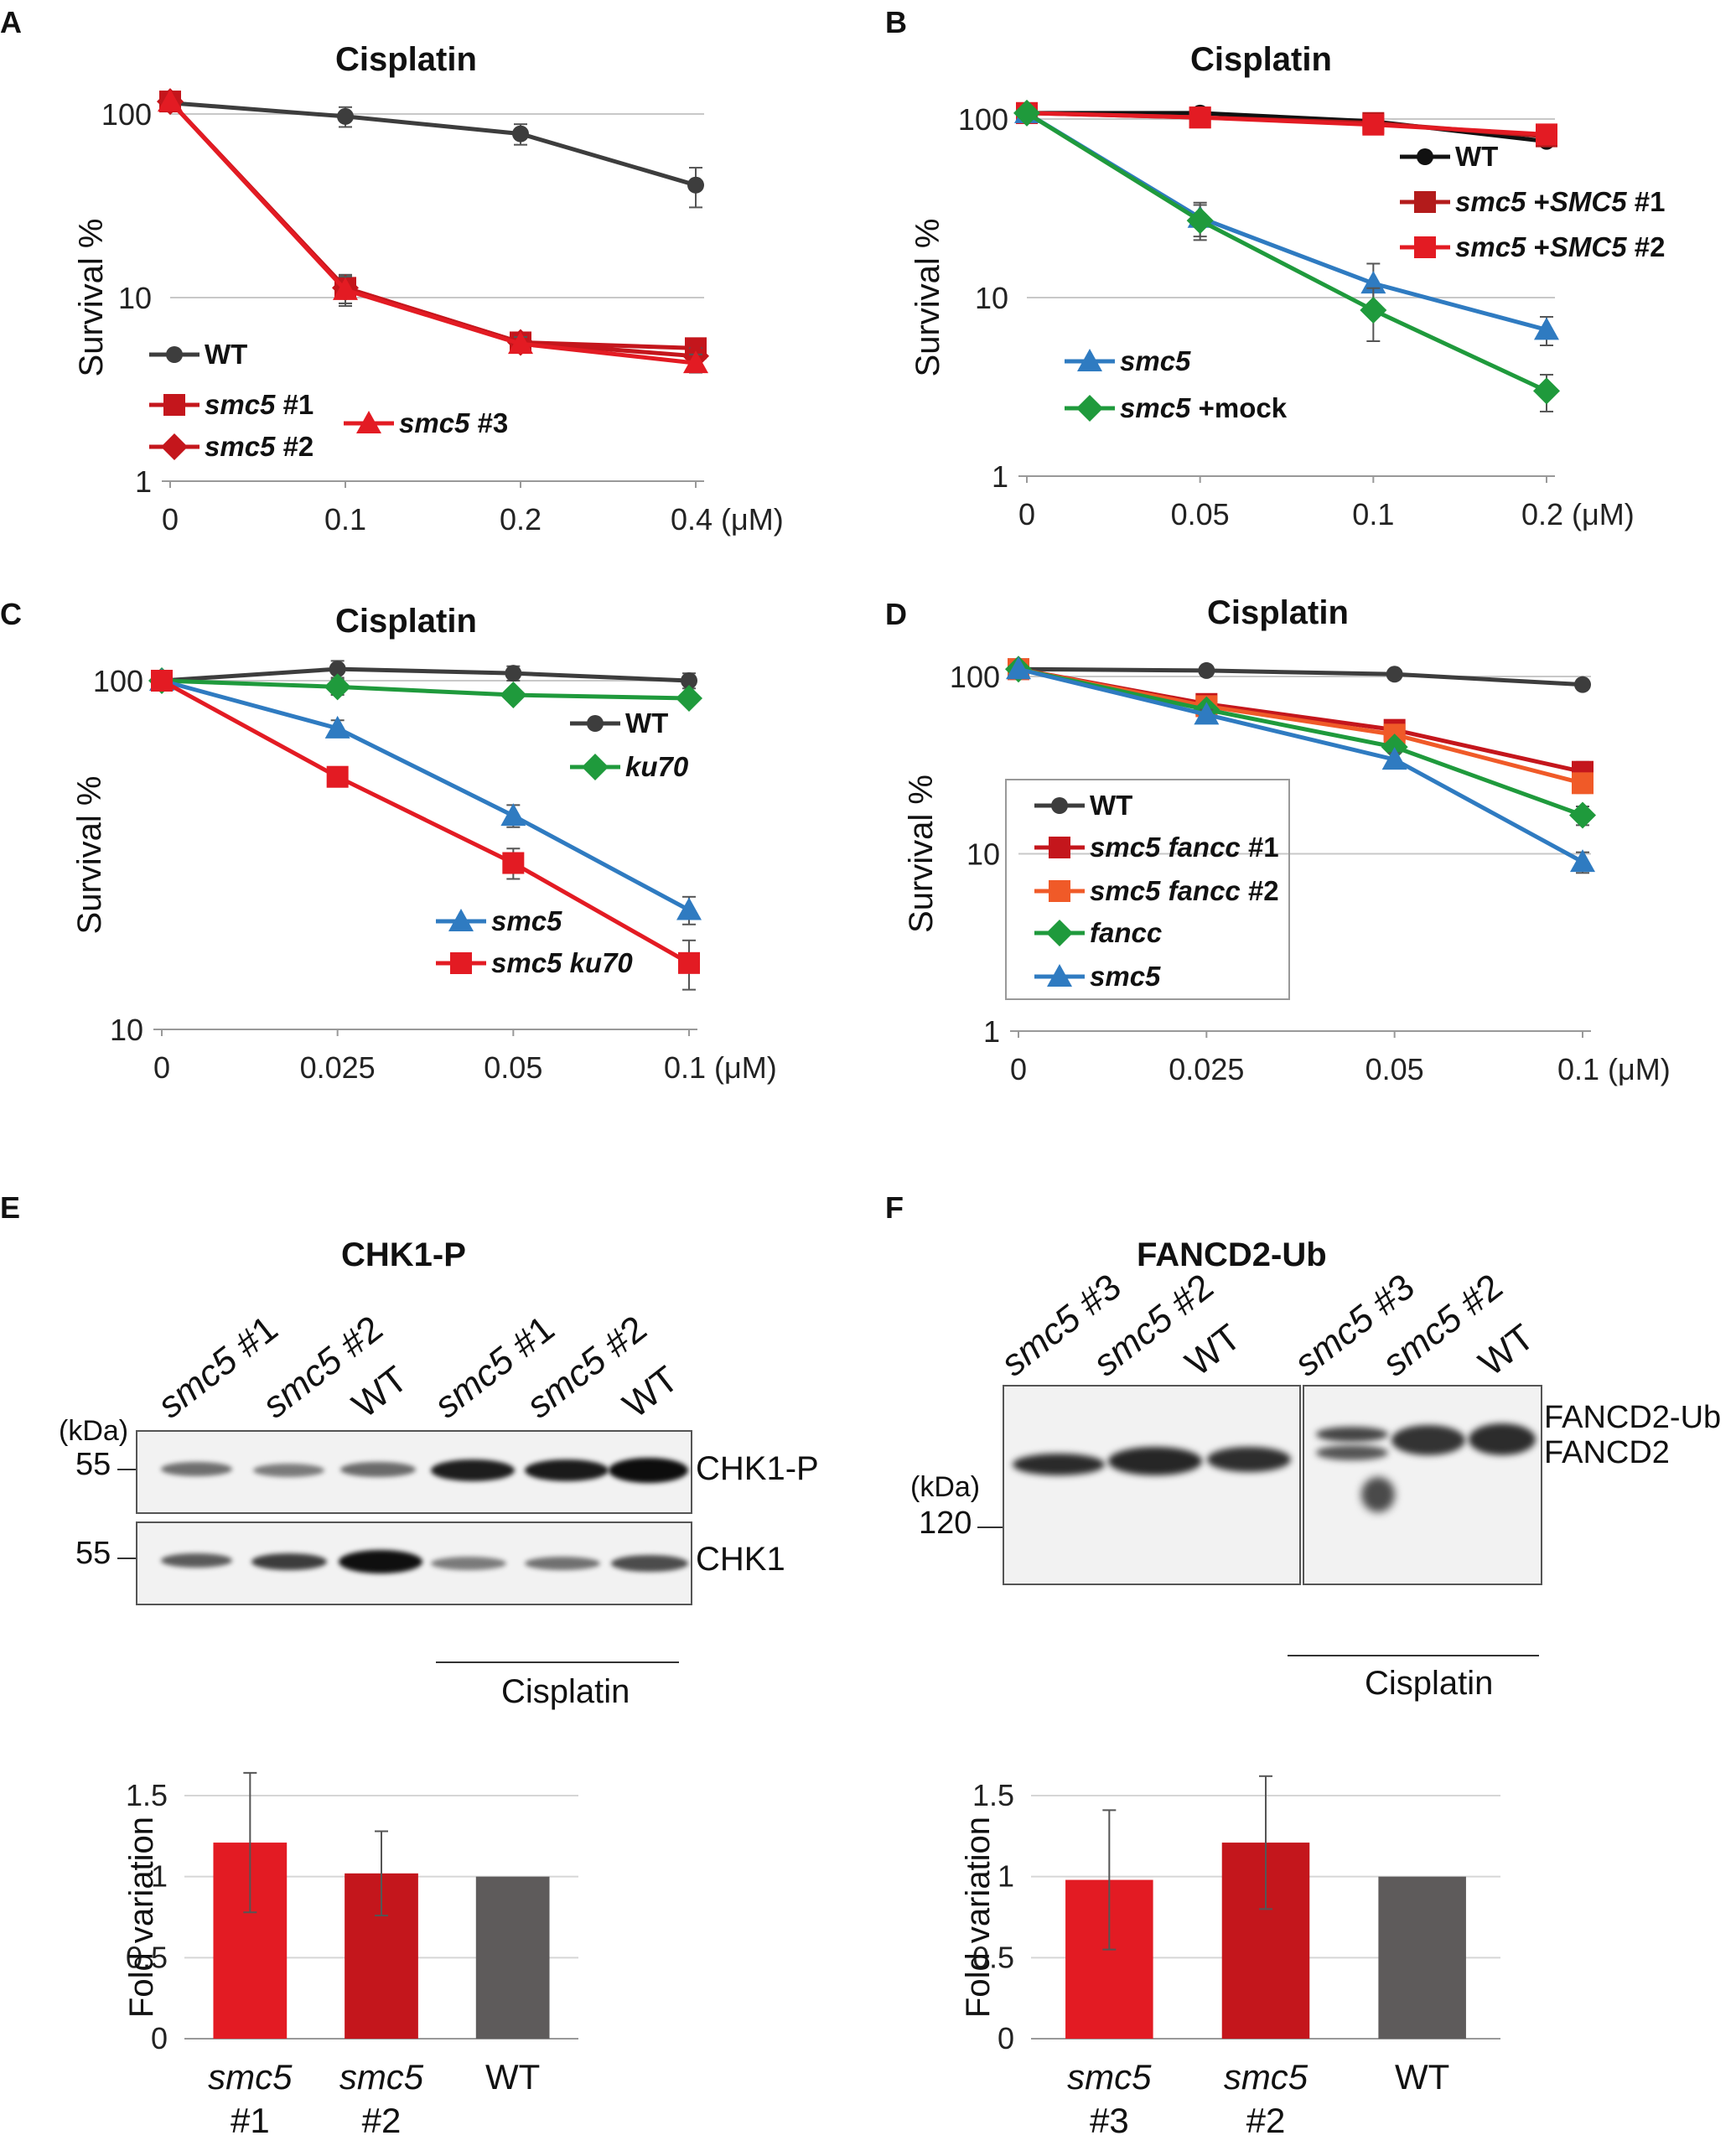 This screenshot has height=2146, width=1736. What do you see at coordinates (406, 59) in the screenshot?
I see `chart-title: Cisplatin` at bounding box center [406, 59].